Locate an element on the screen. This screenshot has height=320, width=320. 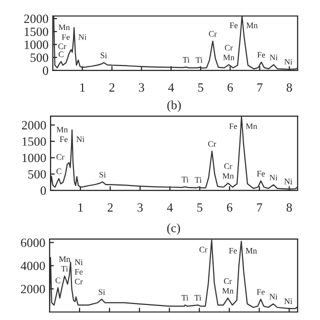
chart-title: (c) is located at coordinates (173, 229).